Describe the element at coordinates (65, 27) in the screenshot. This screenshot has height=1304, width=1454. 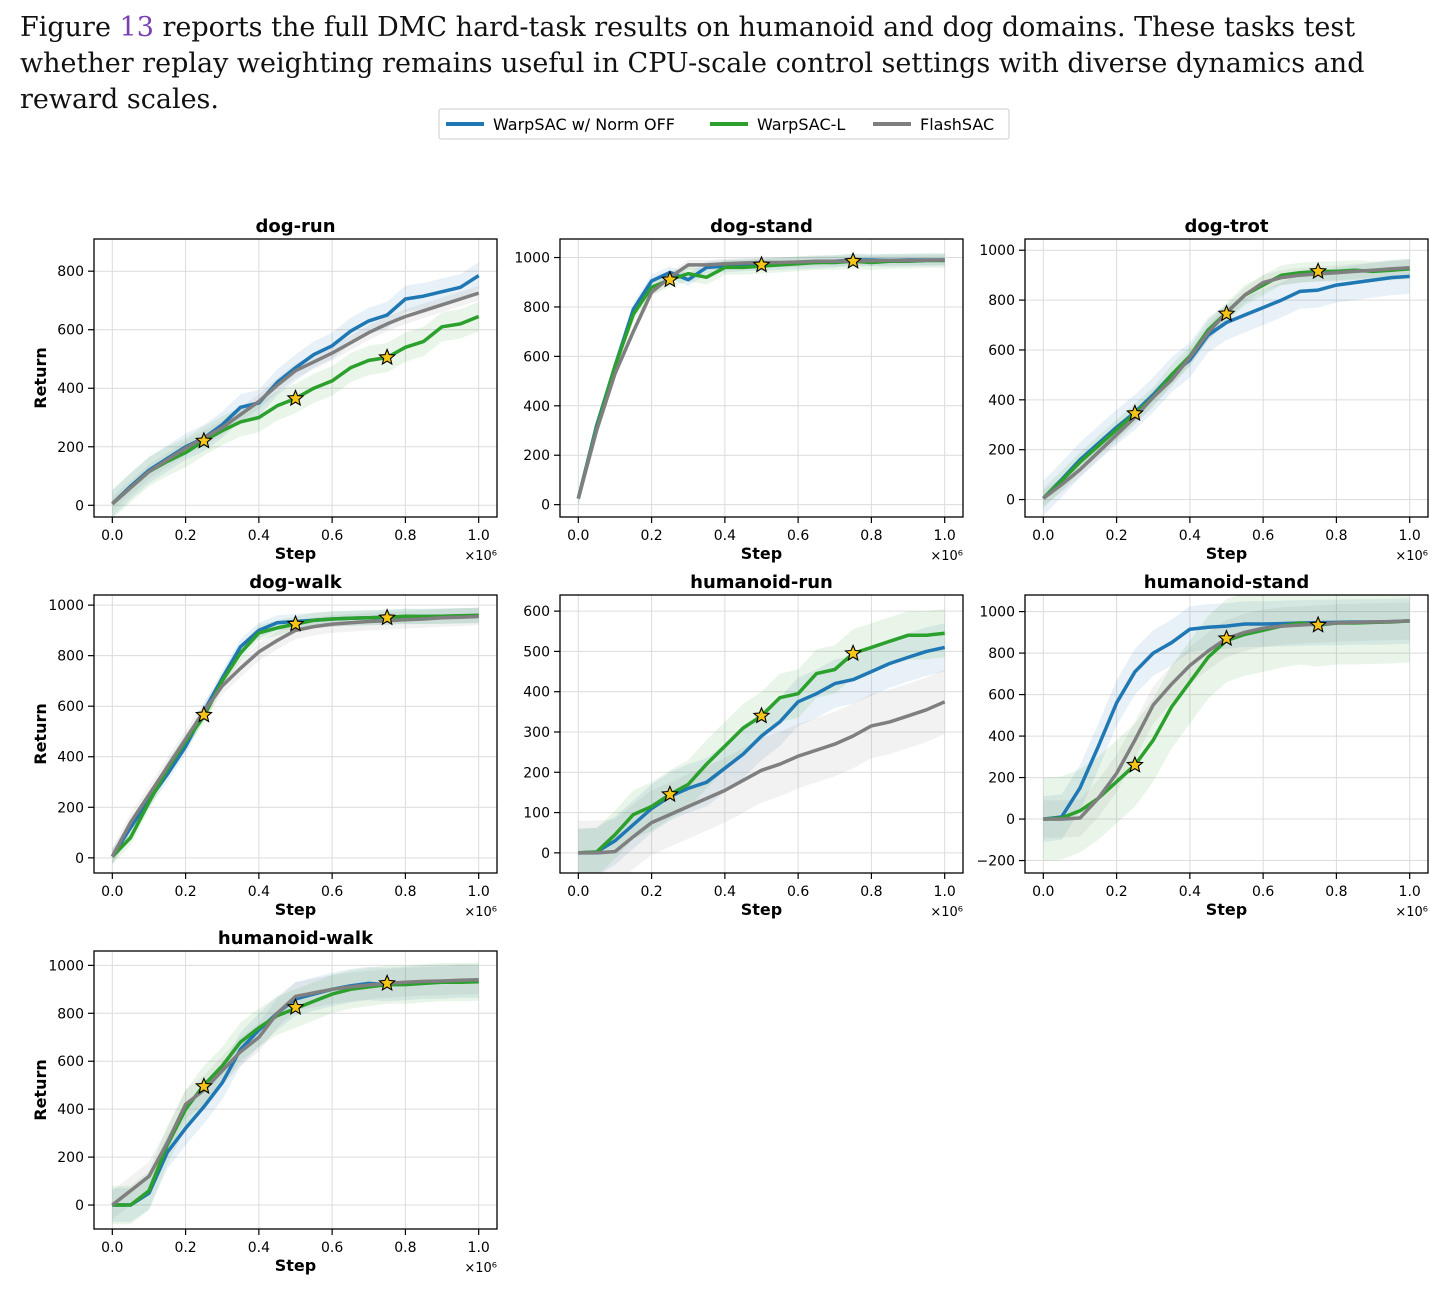
I see `figure-word: Figure` at that location.